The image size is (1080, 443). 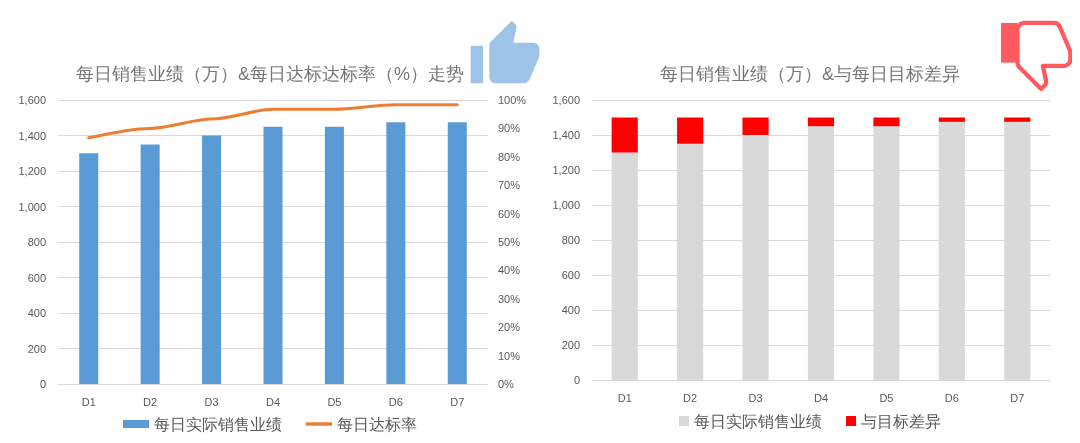 What do you see at coordinates (509, 327) in the screenshot?
I see `y2-tick-label: 20%` at bounding box center [509, 327].